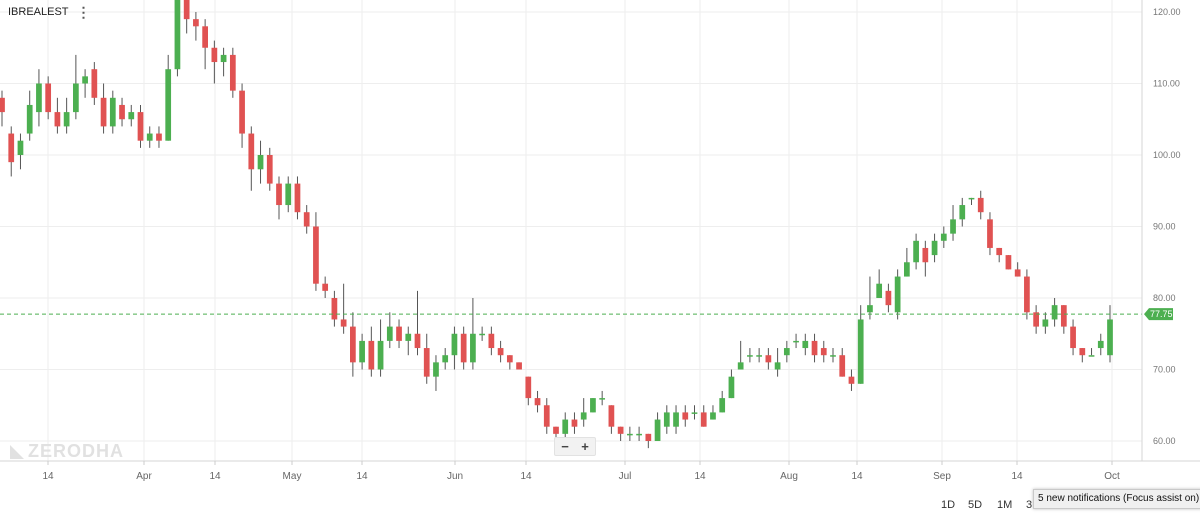 The width and height of the screenshot is (1200, 513). What do you see at coordinates (1161, 314) in the screenshot?
I see `last-price-label: 77.75` at bounding box center [1161, 314].